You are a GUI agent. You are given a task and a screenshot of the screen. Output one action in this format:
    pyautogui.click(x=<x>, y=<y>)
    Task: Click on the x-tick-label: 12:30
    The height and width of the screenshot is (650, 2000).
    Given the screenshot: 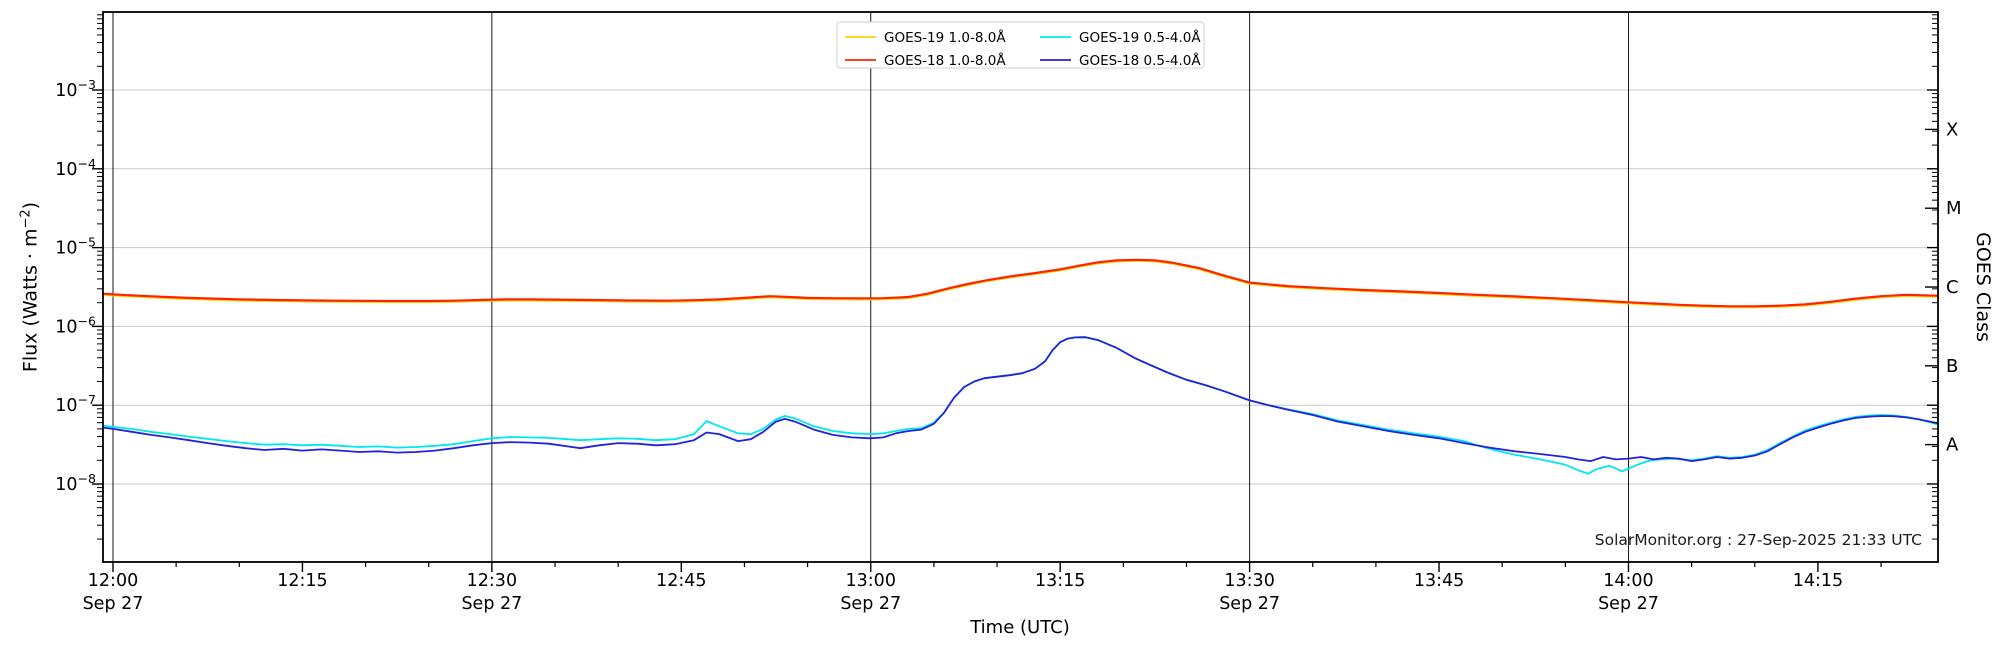 What is the action you would take?
    pyautogui.click(x=492, y=581)
    